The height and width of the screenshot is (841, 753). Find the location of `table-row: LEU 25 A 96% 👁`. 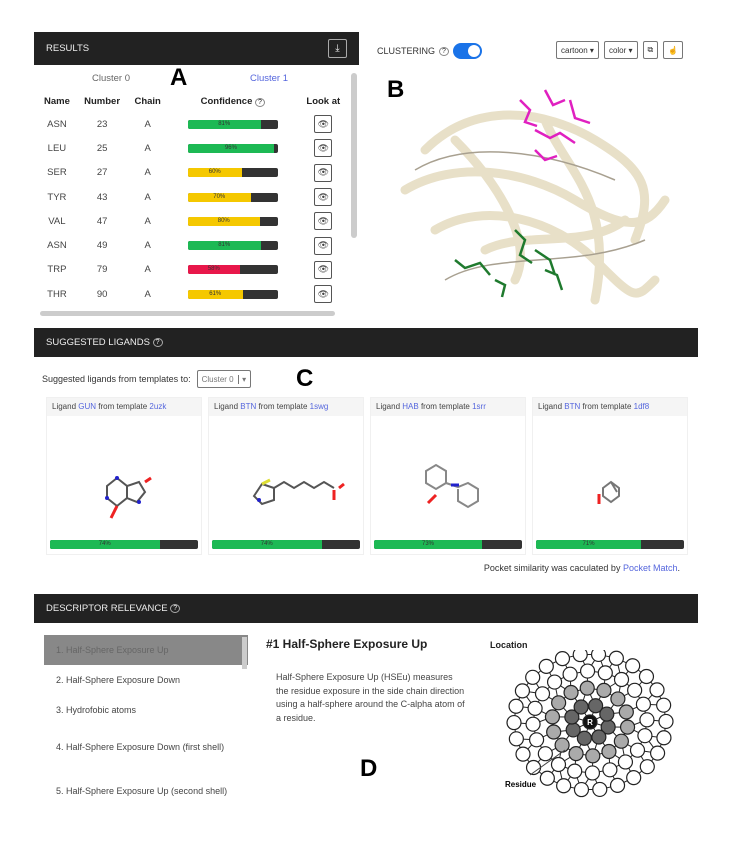

table-row: LEU 25 A 96% 👁 is located at coordinates (193, 148).